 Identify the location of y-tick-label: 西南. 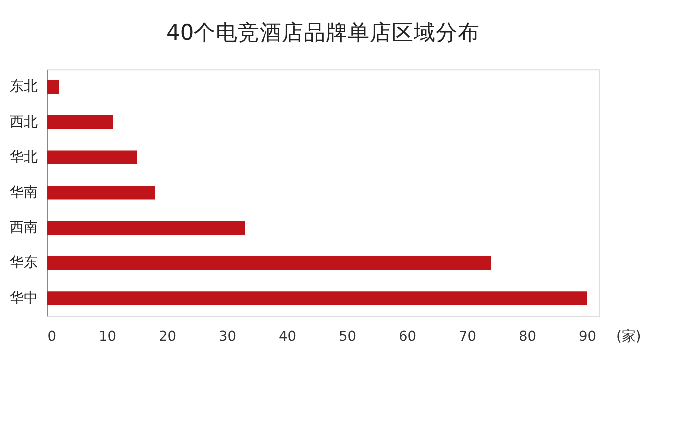
(24, 228).